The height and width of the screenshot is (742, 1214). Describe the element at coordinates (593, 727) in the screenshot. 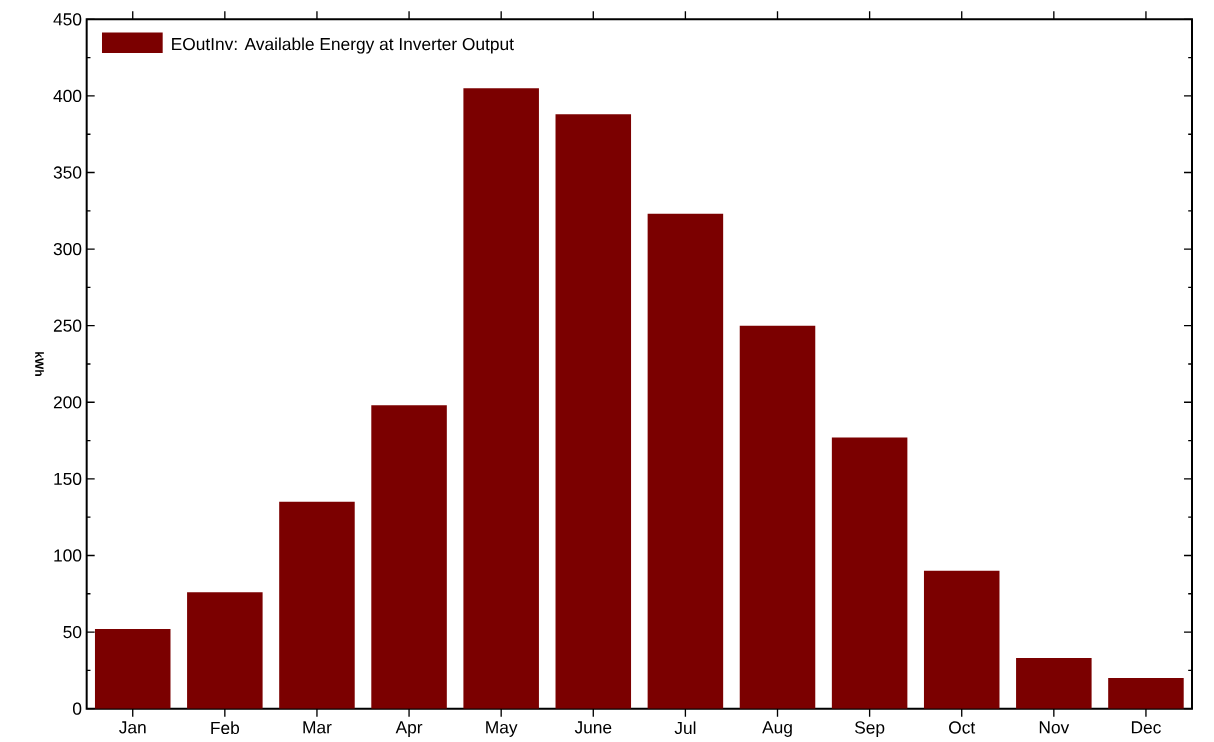

I see `x-tick-label: June` at that location.